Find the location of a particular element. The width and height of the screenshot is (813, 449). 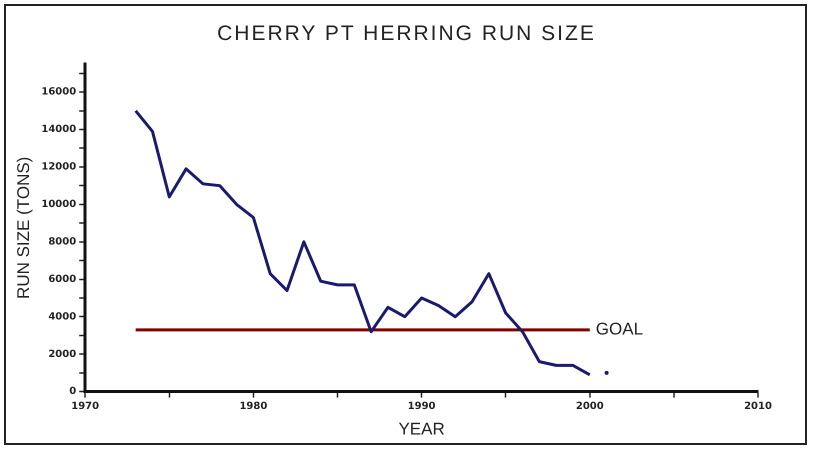

x-tick-label: 2000 is located at coordinates (590, 406).